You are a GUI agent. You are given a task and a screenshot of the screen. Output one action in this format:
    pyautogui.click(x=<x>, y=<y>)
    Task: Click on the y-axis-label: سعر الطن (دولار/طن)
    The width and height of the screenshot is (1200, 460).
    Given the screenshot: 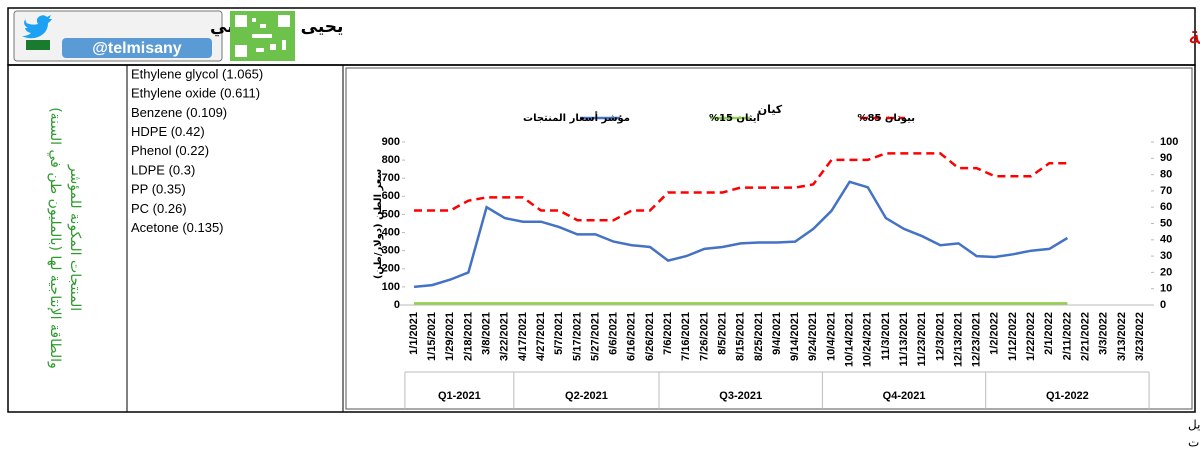 What is the action you would take?
    pyautogui.click(x=378, y=224)
    